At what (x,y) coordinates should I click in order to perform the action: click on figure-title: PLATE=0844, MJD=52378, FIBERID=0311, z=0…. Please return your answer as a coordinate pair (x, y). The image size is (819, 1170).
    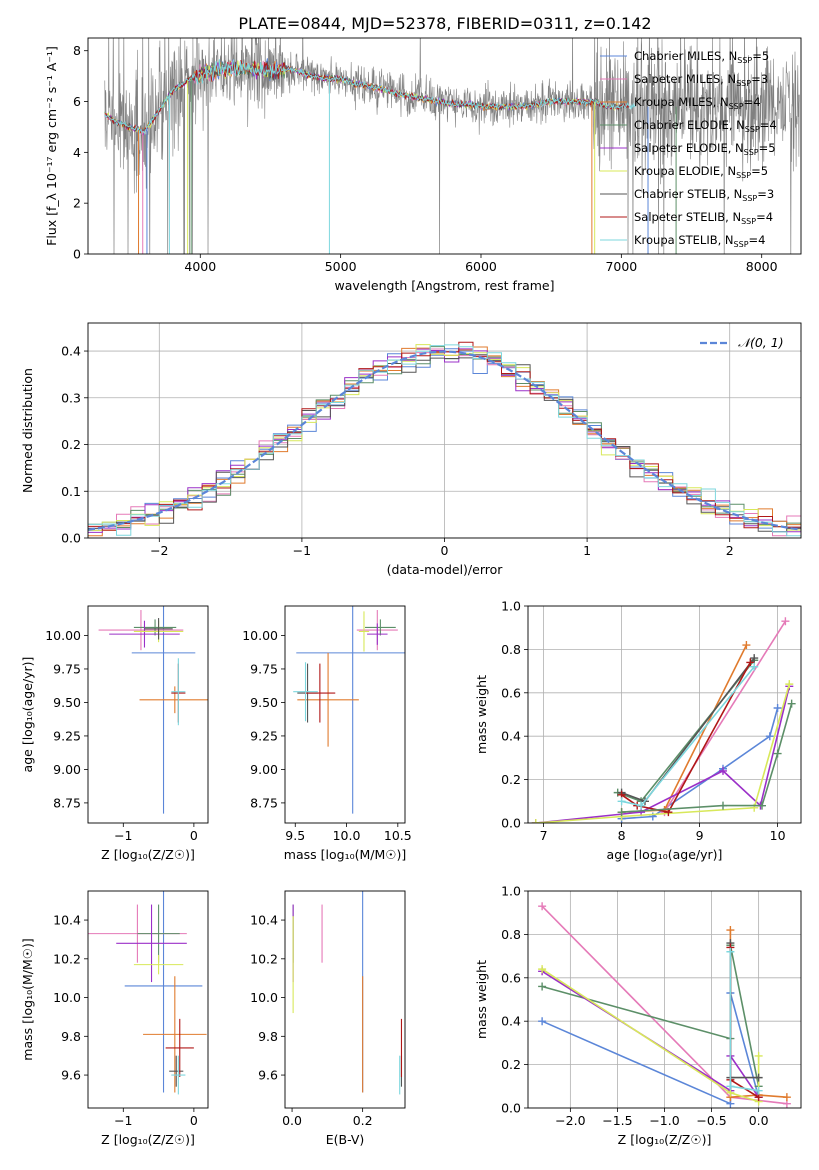
    Looking at the image, I should click on (444, 23).